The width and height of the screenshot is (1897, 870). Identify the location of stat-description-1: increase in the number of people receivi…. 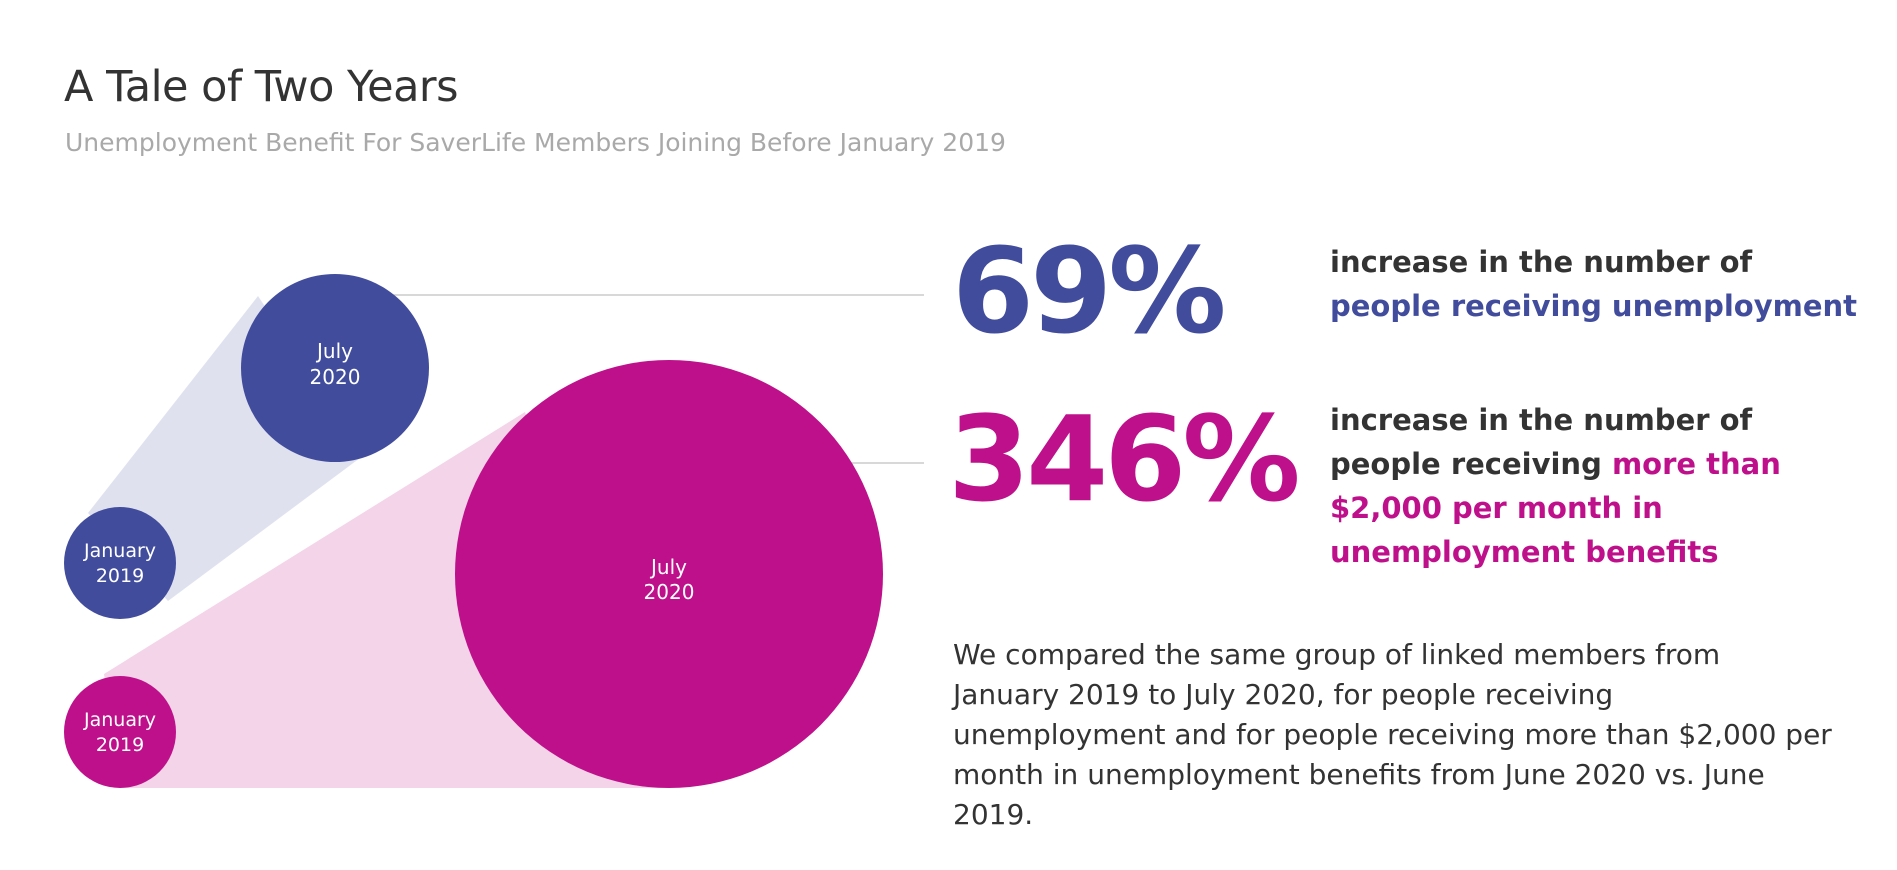
(1600, 284).